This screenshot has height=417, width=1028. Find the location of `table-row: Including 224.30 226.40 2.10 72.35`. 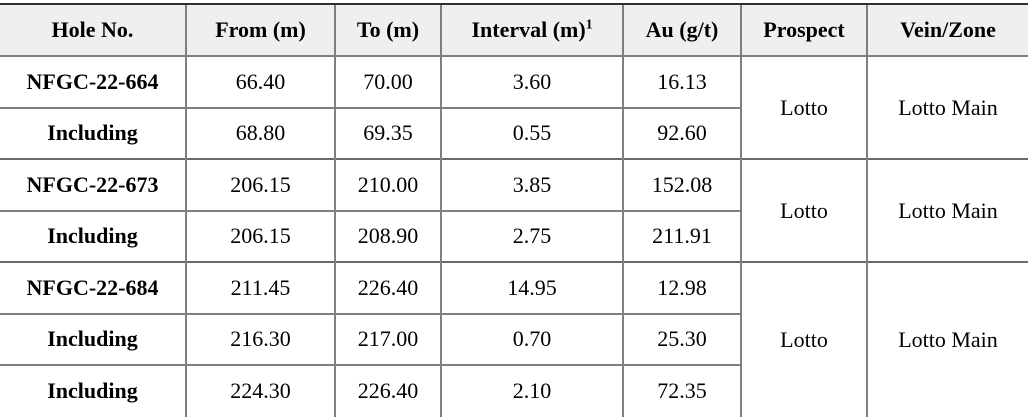

table-row: Including 224.30 226.40 2.10 72.35 is located at coordinates (514, 390).